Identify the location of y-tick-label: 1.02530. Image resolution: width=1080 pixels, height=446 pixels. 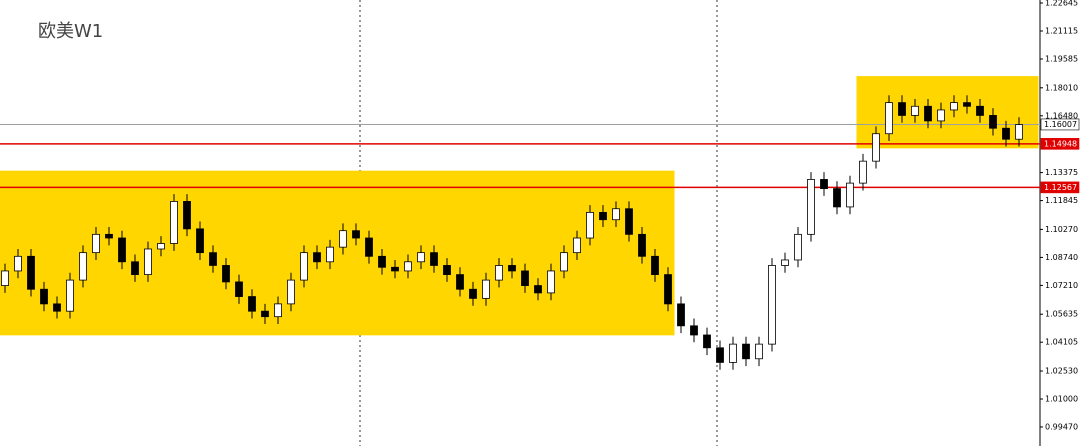
(1061, 371).